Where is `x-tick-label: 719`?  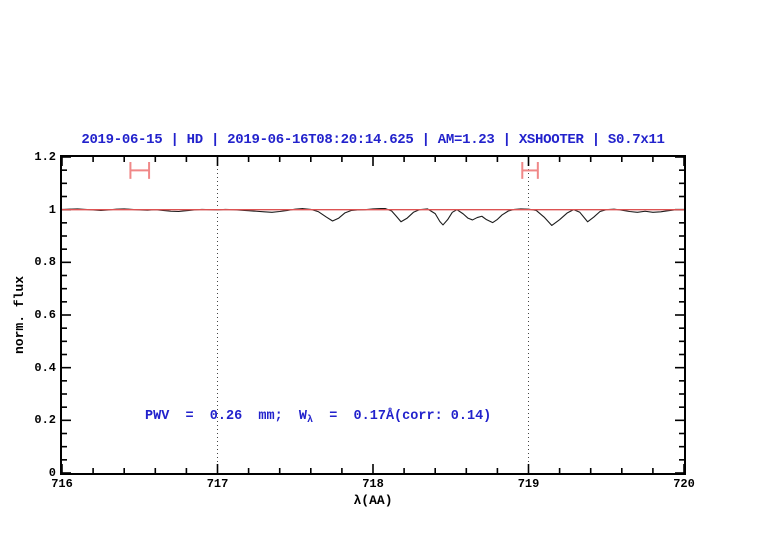 x-tick-label: 719 is located at coordinates (528, 484).